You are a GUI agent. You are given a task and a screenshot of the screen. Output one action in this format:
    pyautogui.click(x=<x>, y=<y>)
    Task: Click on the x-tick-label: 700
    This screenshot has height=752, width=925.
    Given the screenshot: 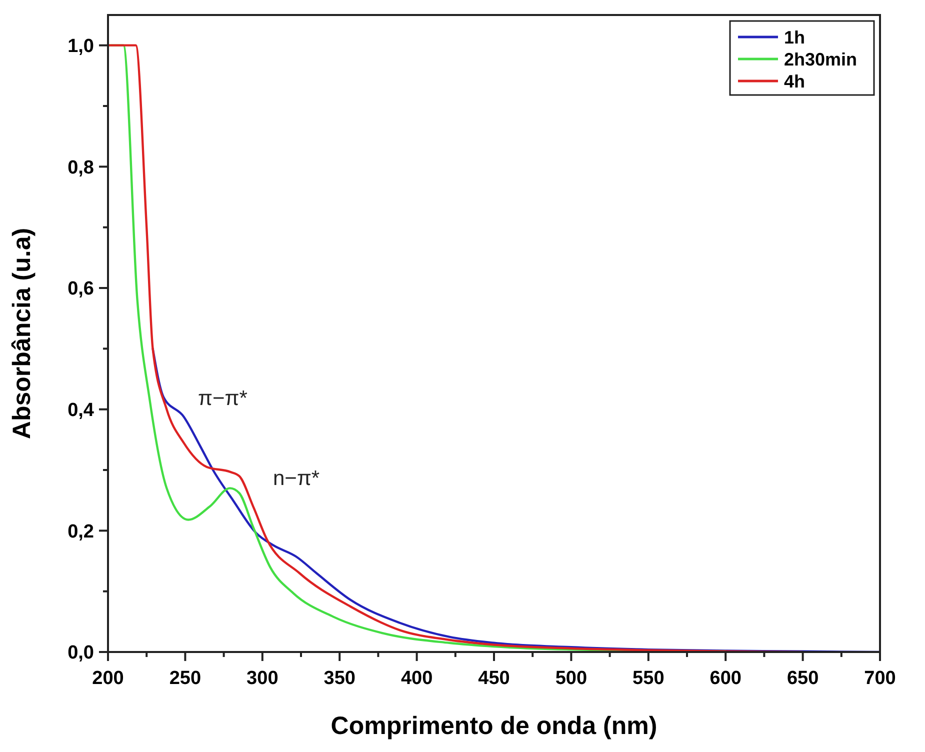 What is the action you would take?
    pyautogui.click(x=880, y=678)
    